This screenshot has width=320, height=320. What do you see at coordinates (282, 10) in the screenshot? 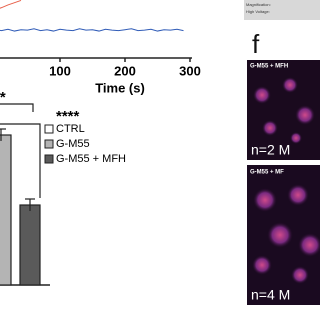
I see `sem-info-bar` at bounding box center [282, 10].